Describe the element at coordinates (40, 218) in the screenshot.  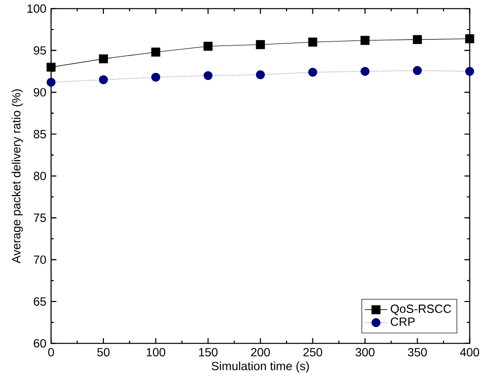
I see `y-tick-label: 75` at that location.